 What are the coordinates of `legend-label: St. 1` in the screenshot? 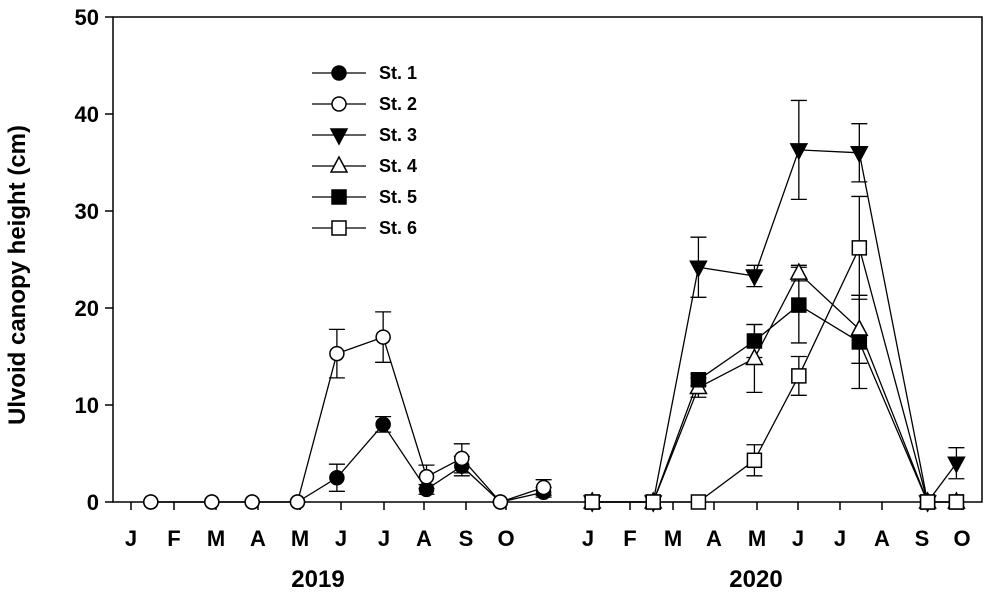 It's located at (398, 73).